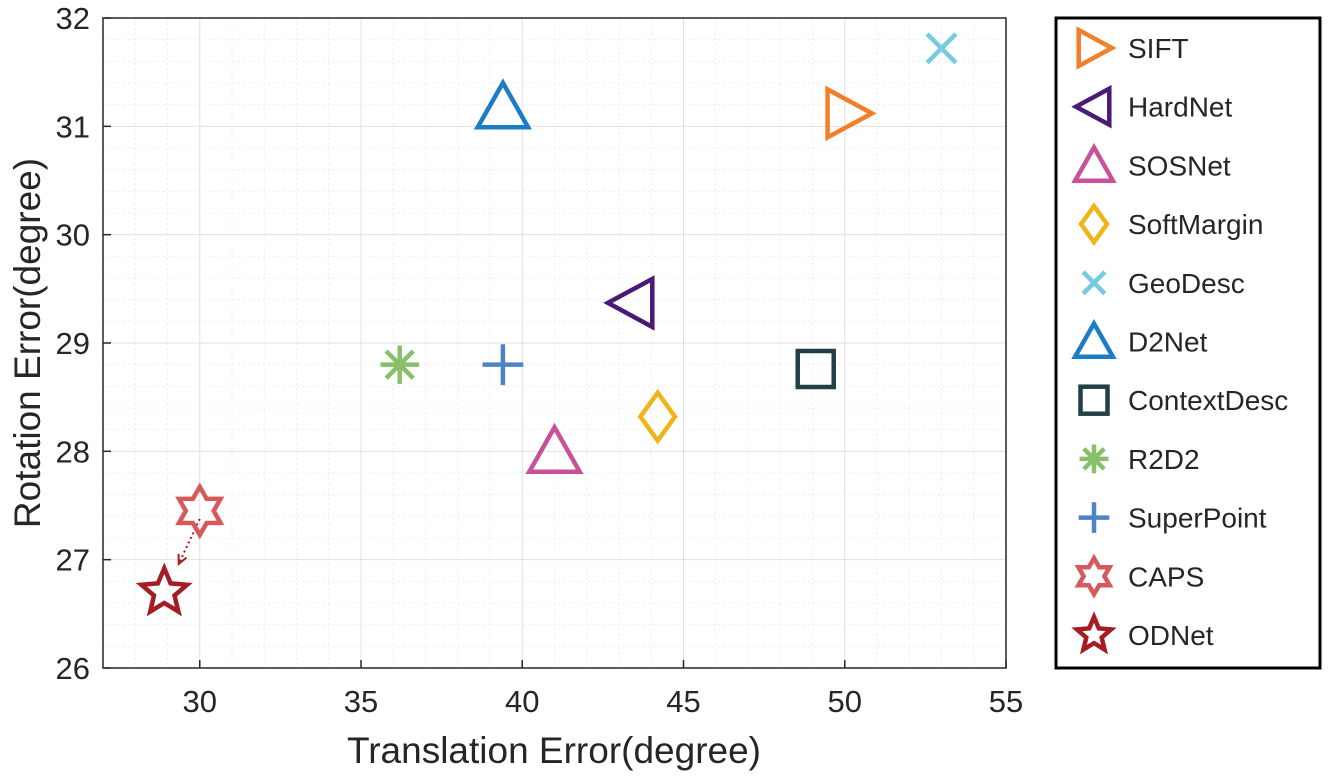 Image resolution: width=1328 pixels, height=776 pixels. I want to click on marker-d2net, so click(502, 104).